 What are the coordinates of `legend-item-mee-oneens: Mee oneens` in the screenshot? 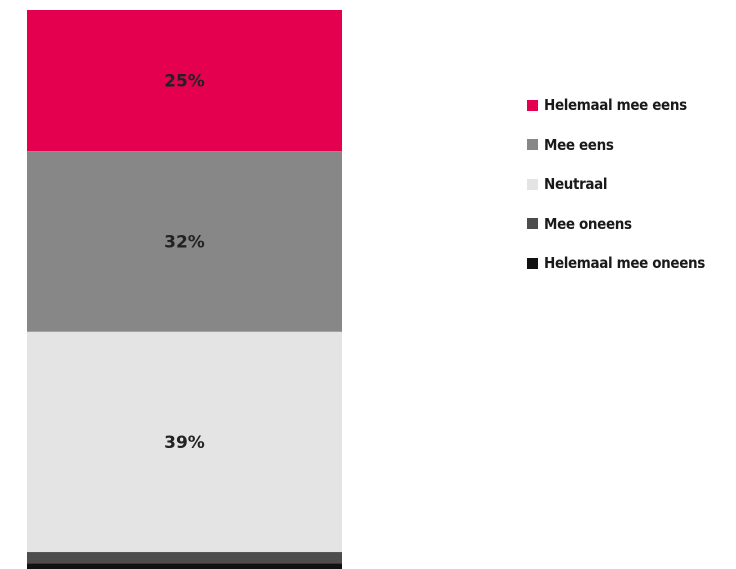 It's located at (625, 224).